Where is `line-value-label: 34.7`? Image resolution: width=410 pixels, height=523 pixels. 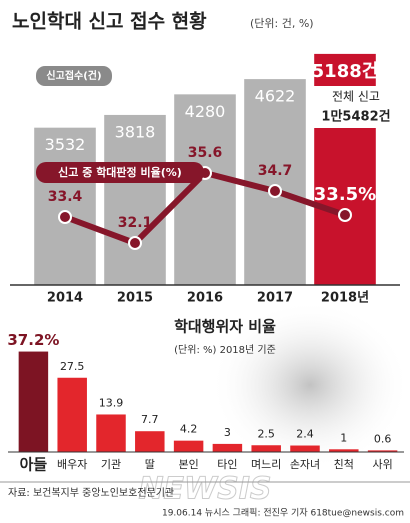
line-value-label: 34.7 is located at coordinates (275, 171).